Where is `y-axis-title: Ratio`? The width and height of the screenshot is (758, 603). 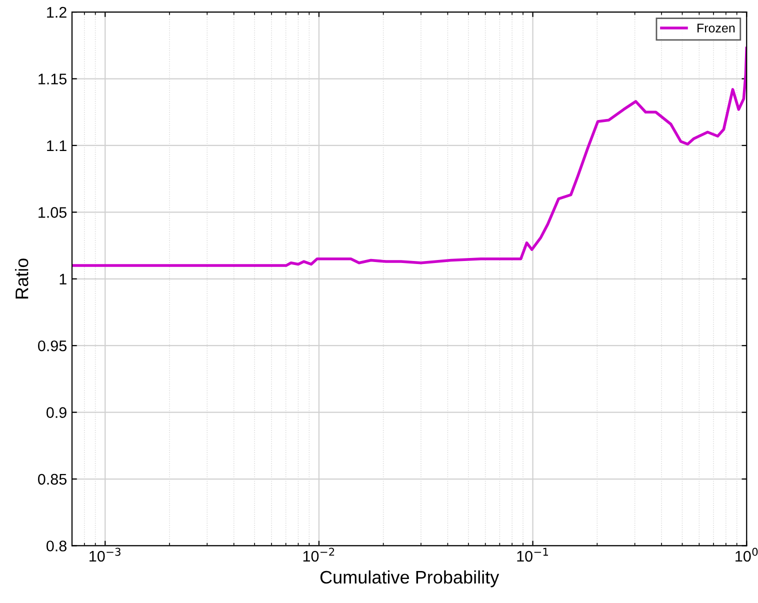
y-axis-title: Ratio is located at coordinates (21, 278).